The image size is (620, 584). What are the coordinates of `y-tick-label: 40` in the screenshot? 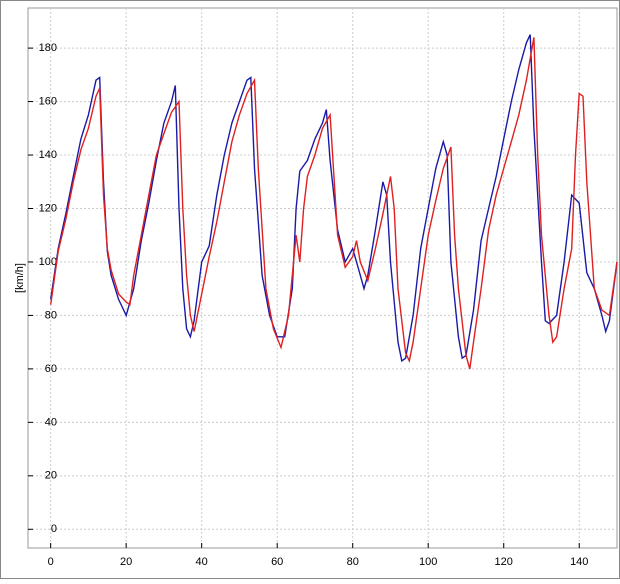 It's located at (51, 422).